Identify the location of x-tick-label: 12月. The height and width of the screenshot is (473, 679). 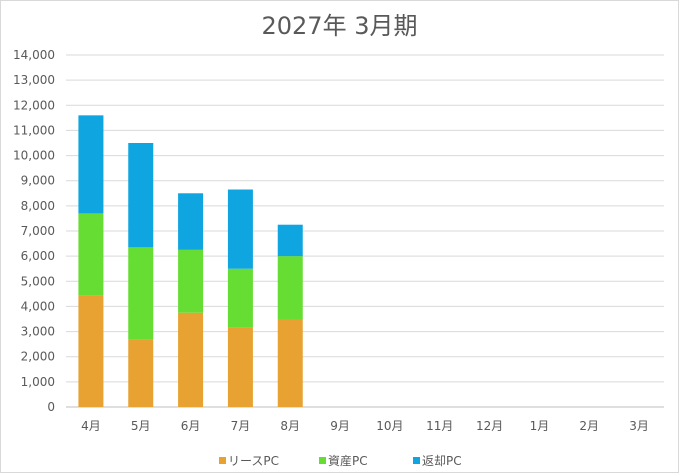
(489, 426).